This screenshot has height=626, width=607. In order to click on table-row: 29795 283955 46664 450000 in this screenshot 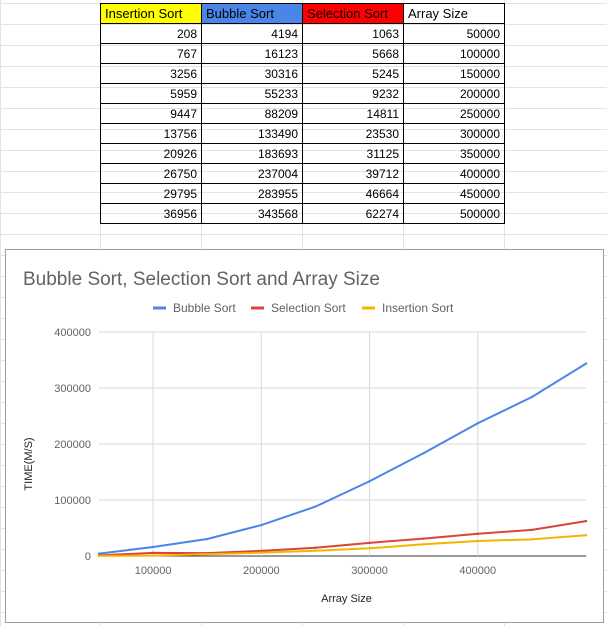, I will do `click(302, 193)`.